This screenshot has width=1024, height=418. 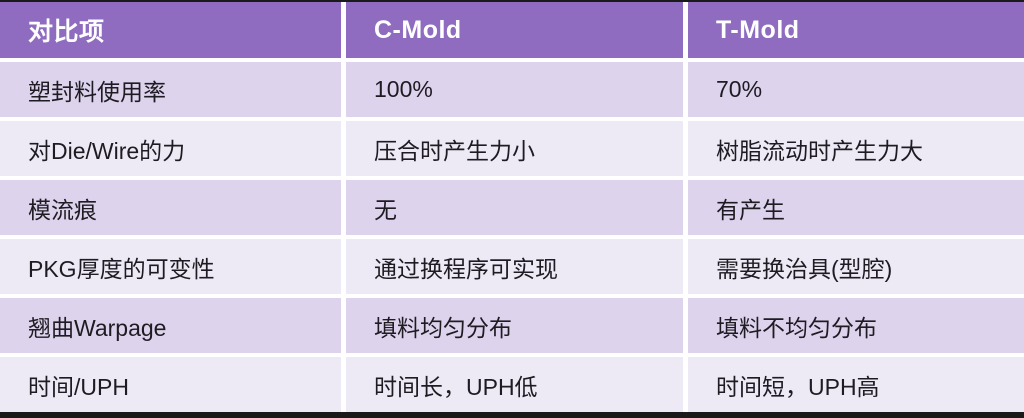 What do you see at coordinates (856, 148) in the screenshot?
I see `t-mold-cell: 树脂流动时产生力大` at bounding box center [856, 148].